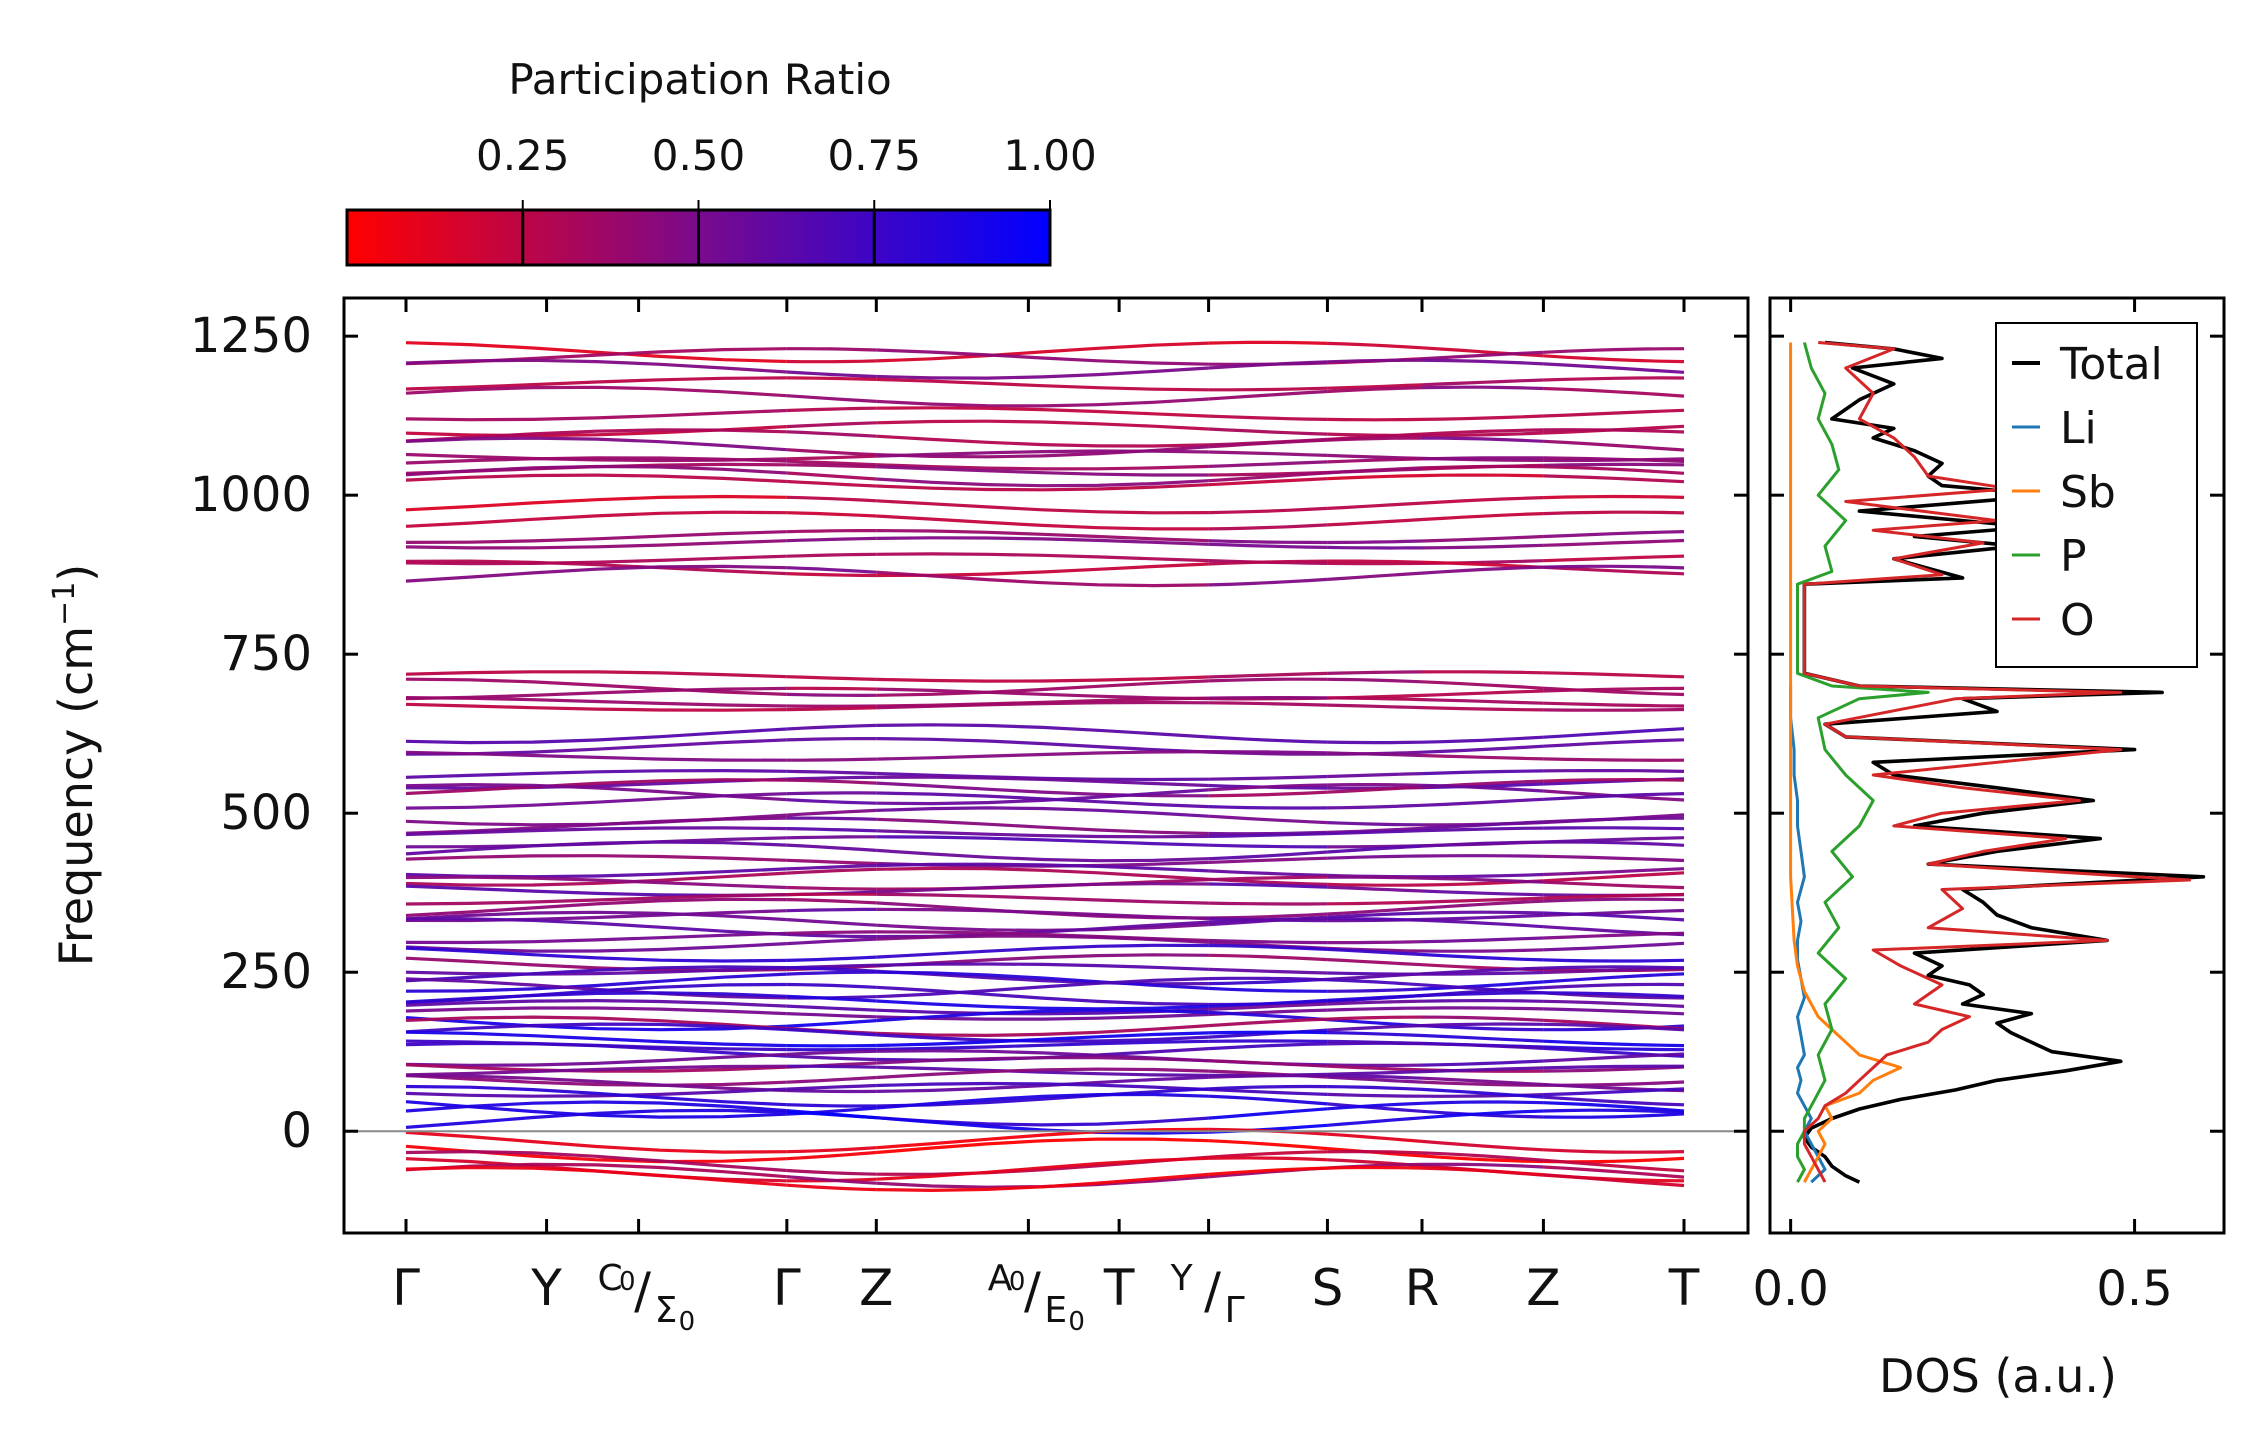  What do you see at coordinates (1790, 1289) in the screenshot?
I see `dos-x-tick-label: 0.0` at bounding box center [1790, 1289].